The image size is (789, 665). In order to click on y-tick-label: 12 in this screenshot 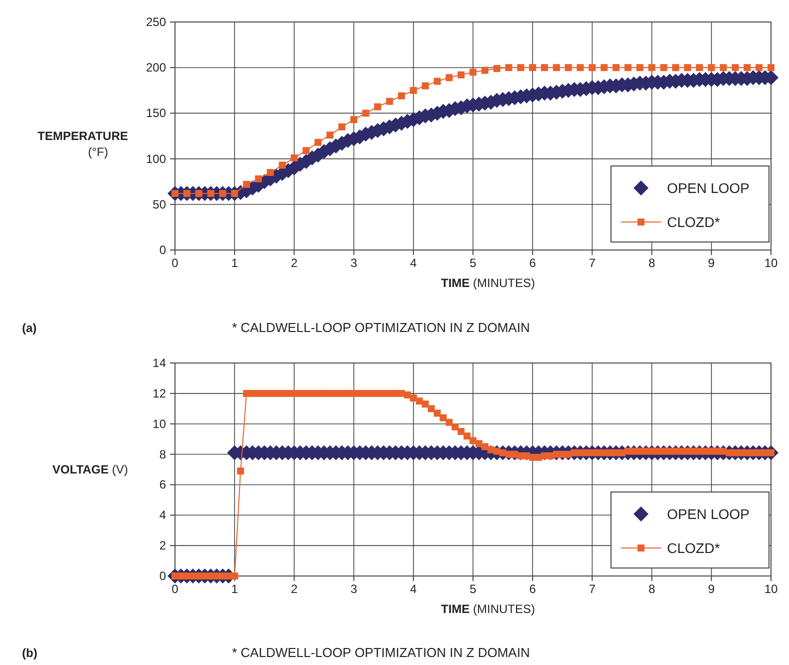, I will do `click(159, 393)`.